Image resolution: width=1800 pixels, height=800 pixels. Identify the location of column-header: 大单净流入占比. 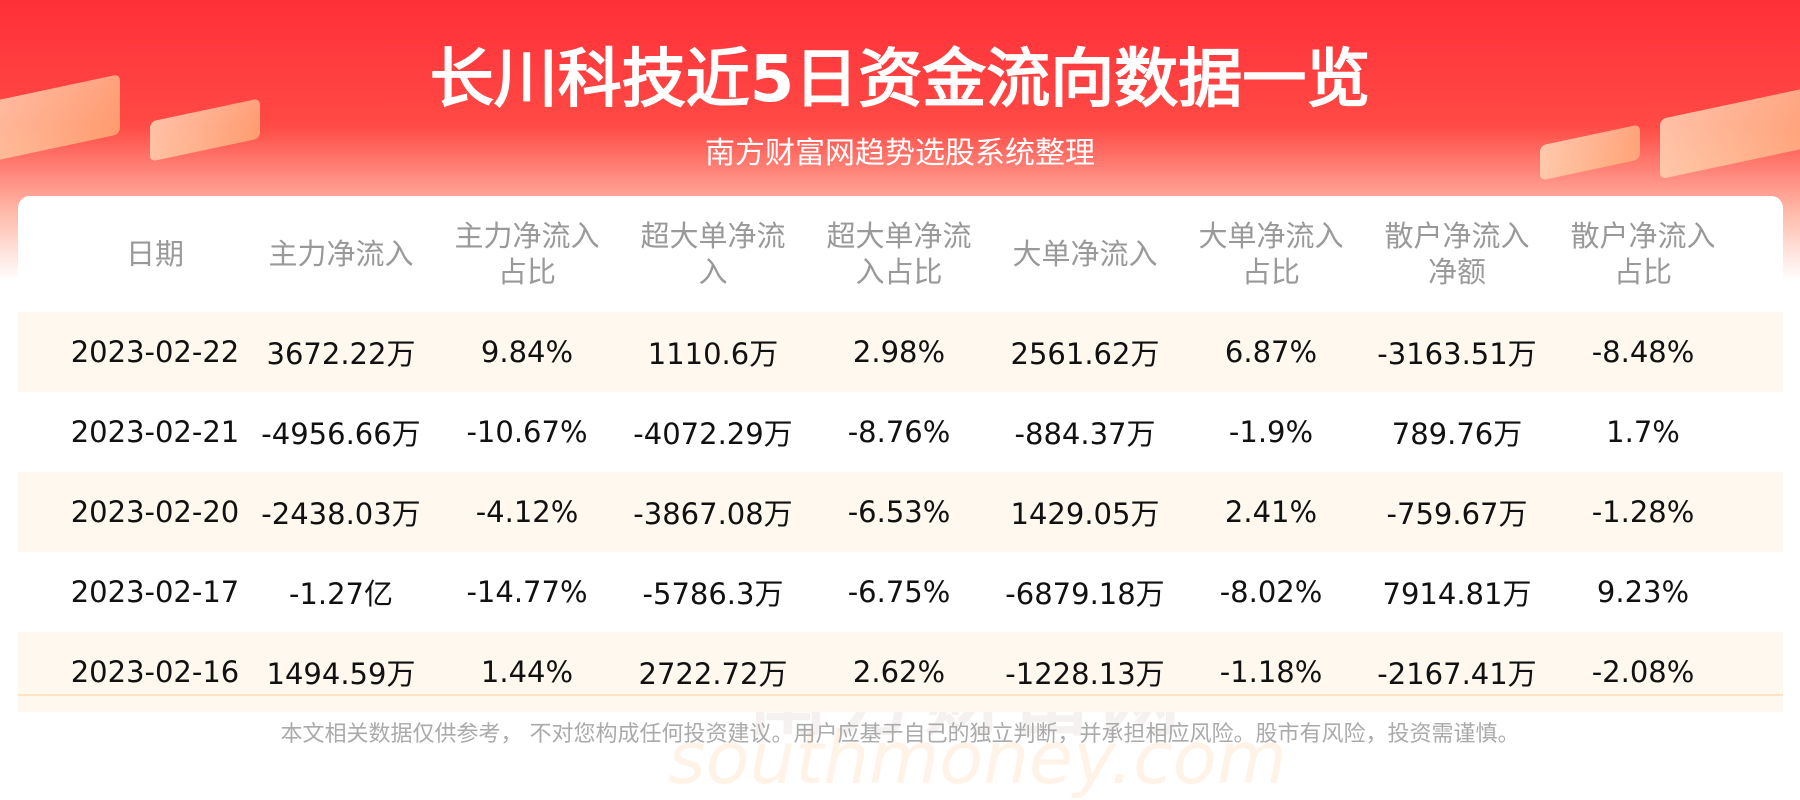
(1271, 254).